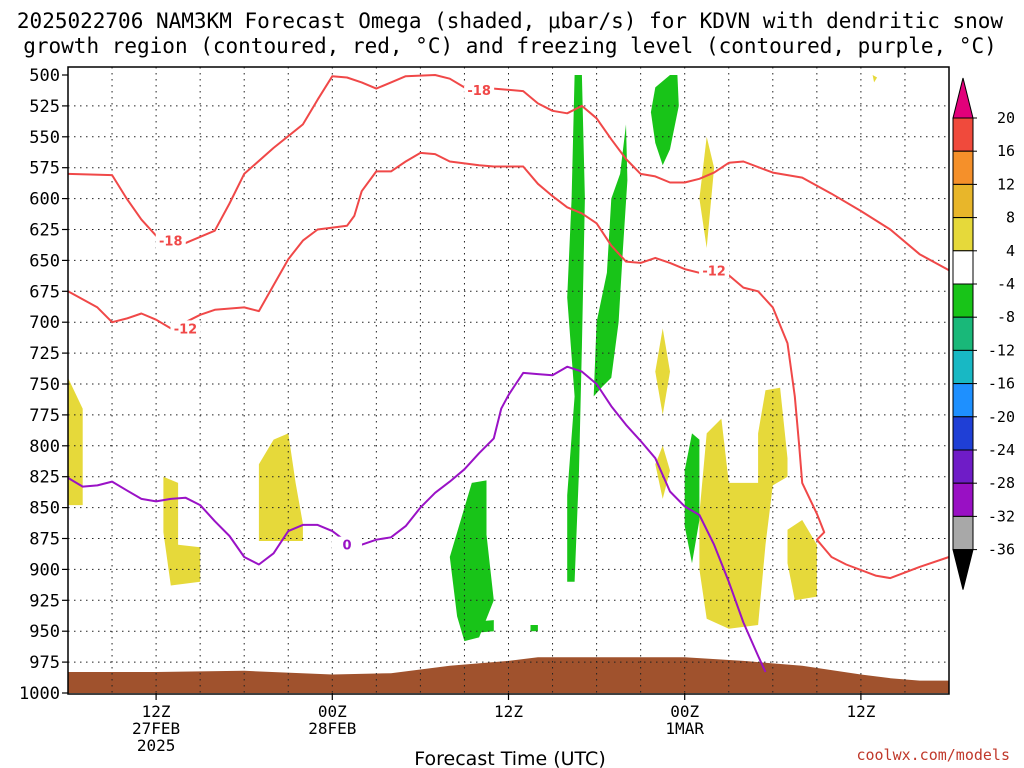 Image resolution: width=1024 pixels, height=768 pixels. I want to click on colorbar-label-2: 12, so click(1006, 184).